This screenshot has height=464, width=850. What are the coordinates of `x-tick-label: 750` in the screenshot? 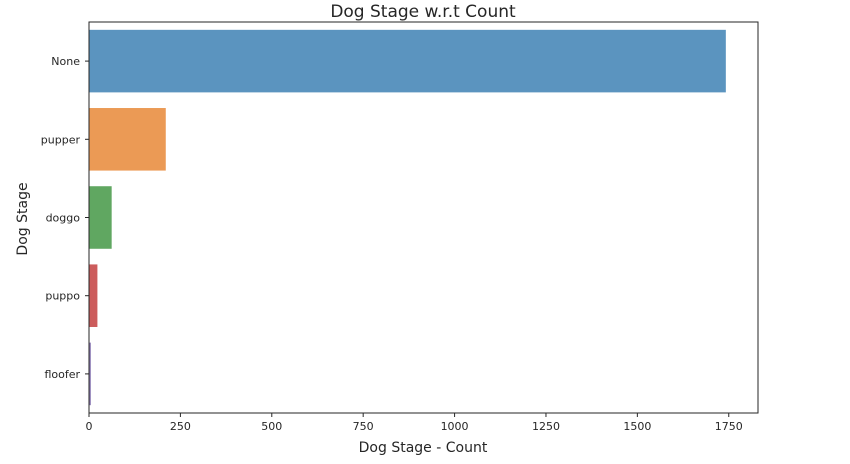 It's located at (363, 426).